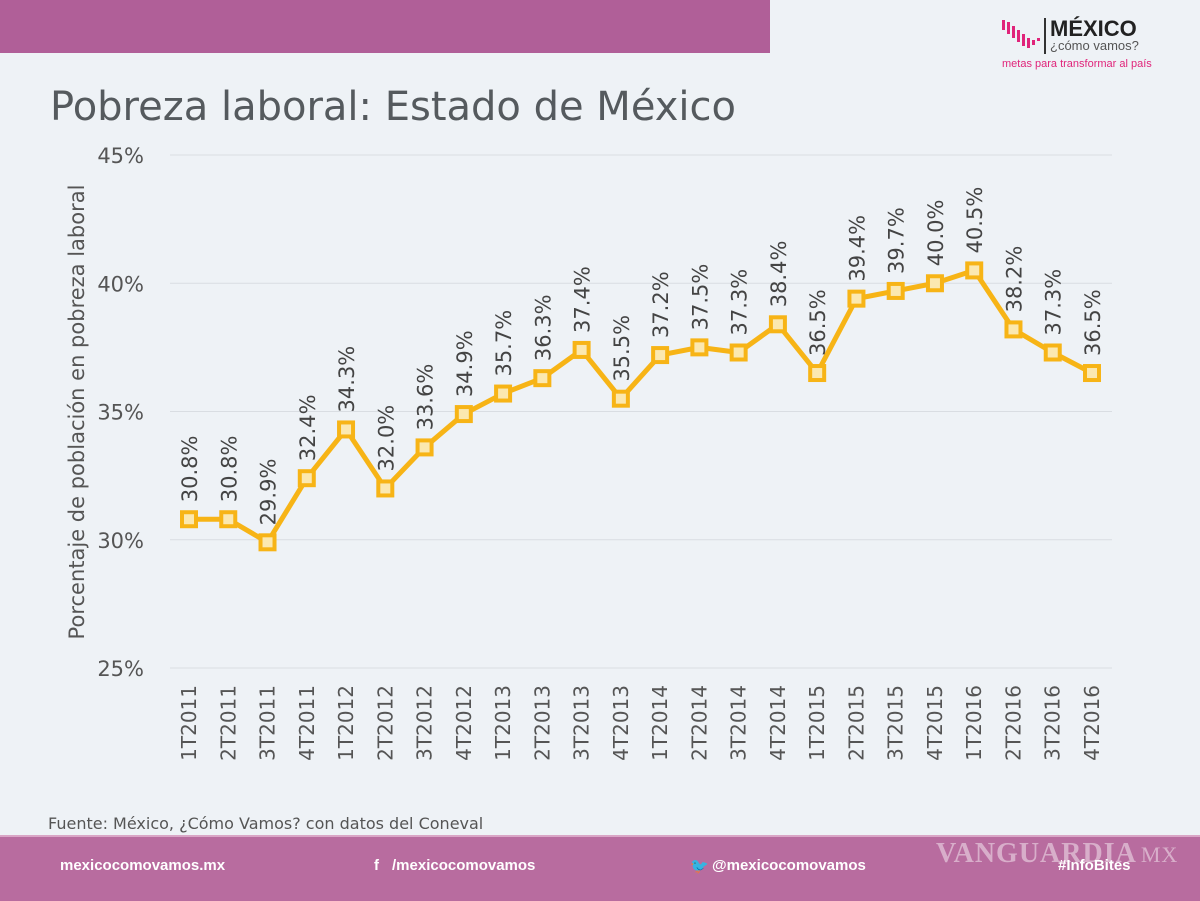 The height and width of the screenshot is (901, 1200). Describe the element at coordinates (1036, 853) in the screenshot. I see `watermark-text: VANGUARDIA` at that location.